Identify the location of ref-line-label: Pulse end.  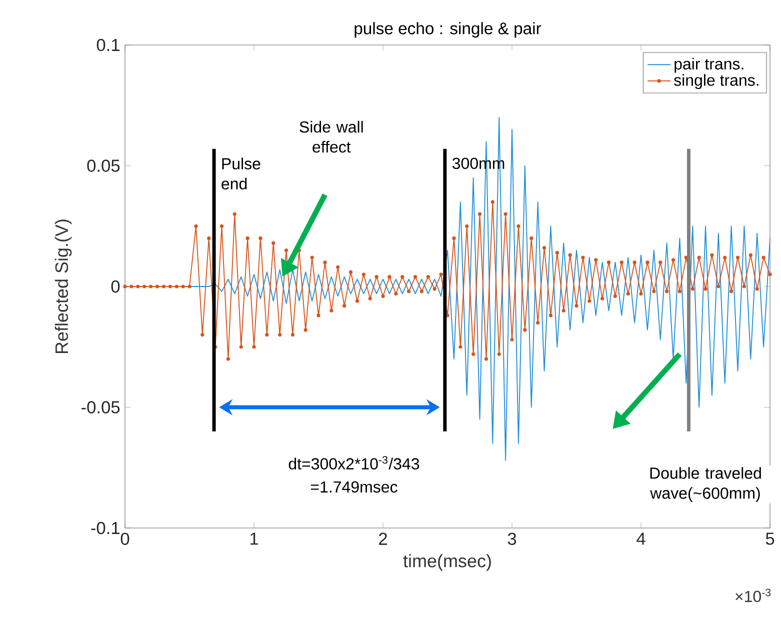
(241, 174).